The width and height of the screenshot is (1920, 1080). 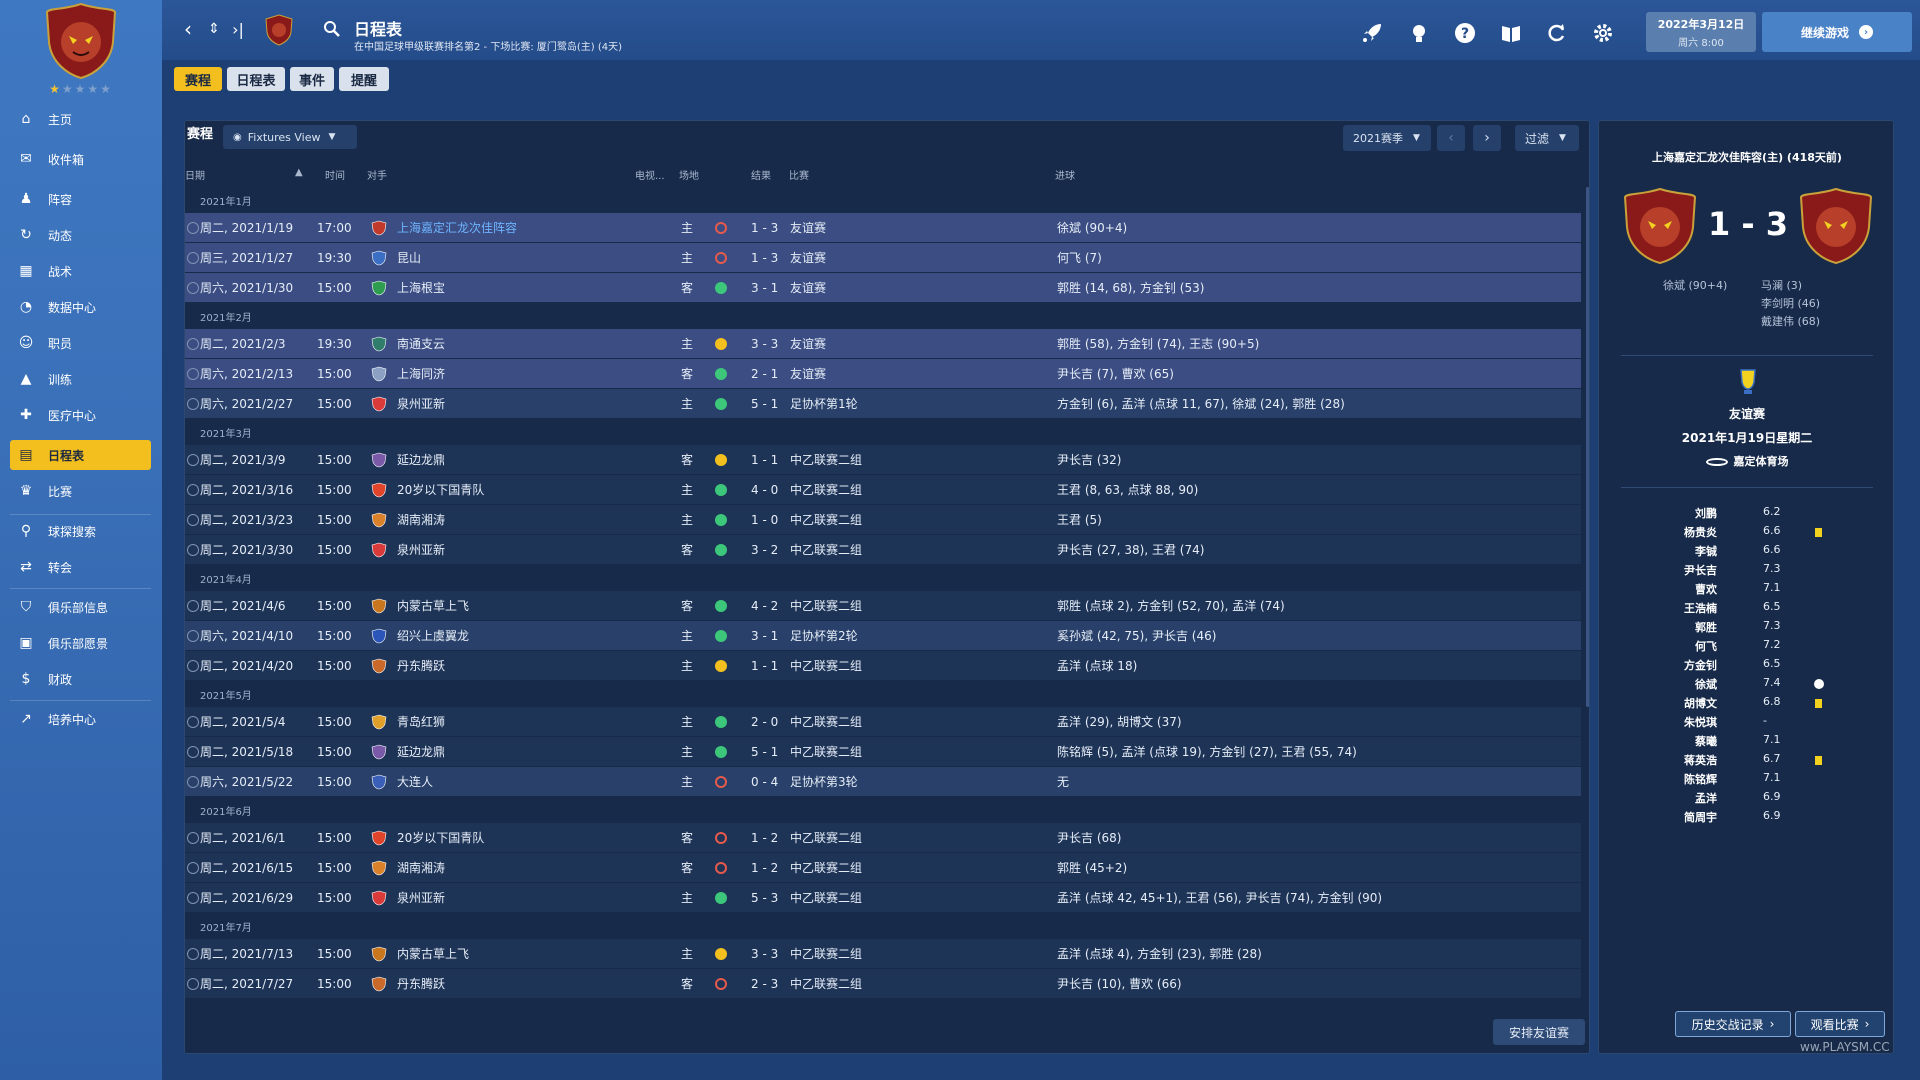 I want to click on player-name: 蒋英浩, so click(x=1700, y=760).